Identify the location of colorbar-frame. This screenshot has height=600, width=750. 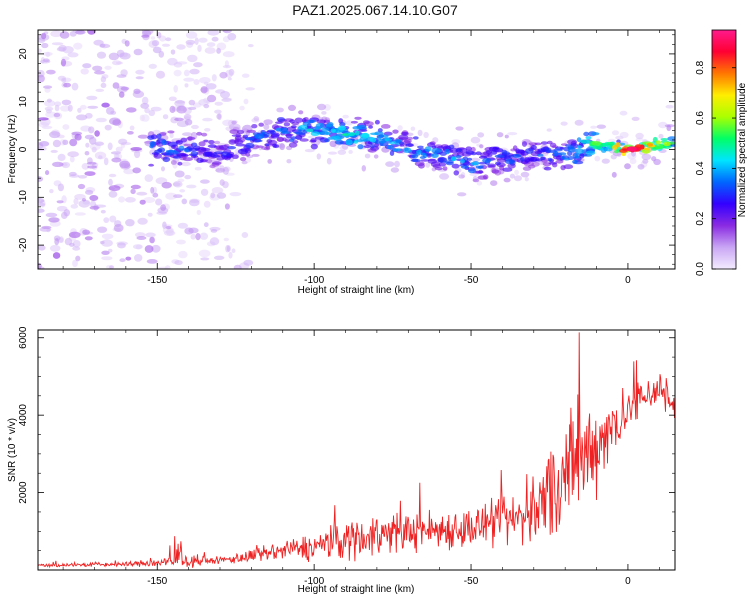
(724, 149).